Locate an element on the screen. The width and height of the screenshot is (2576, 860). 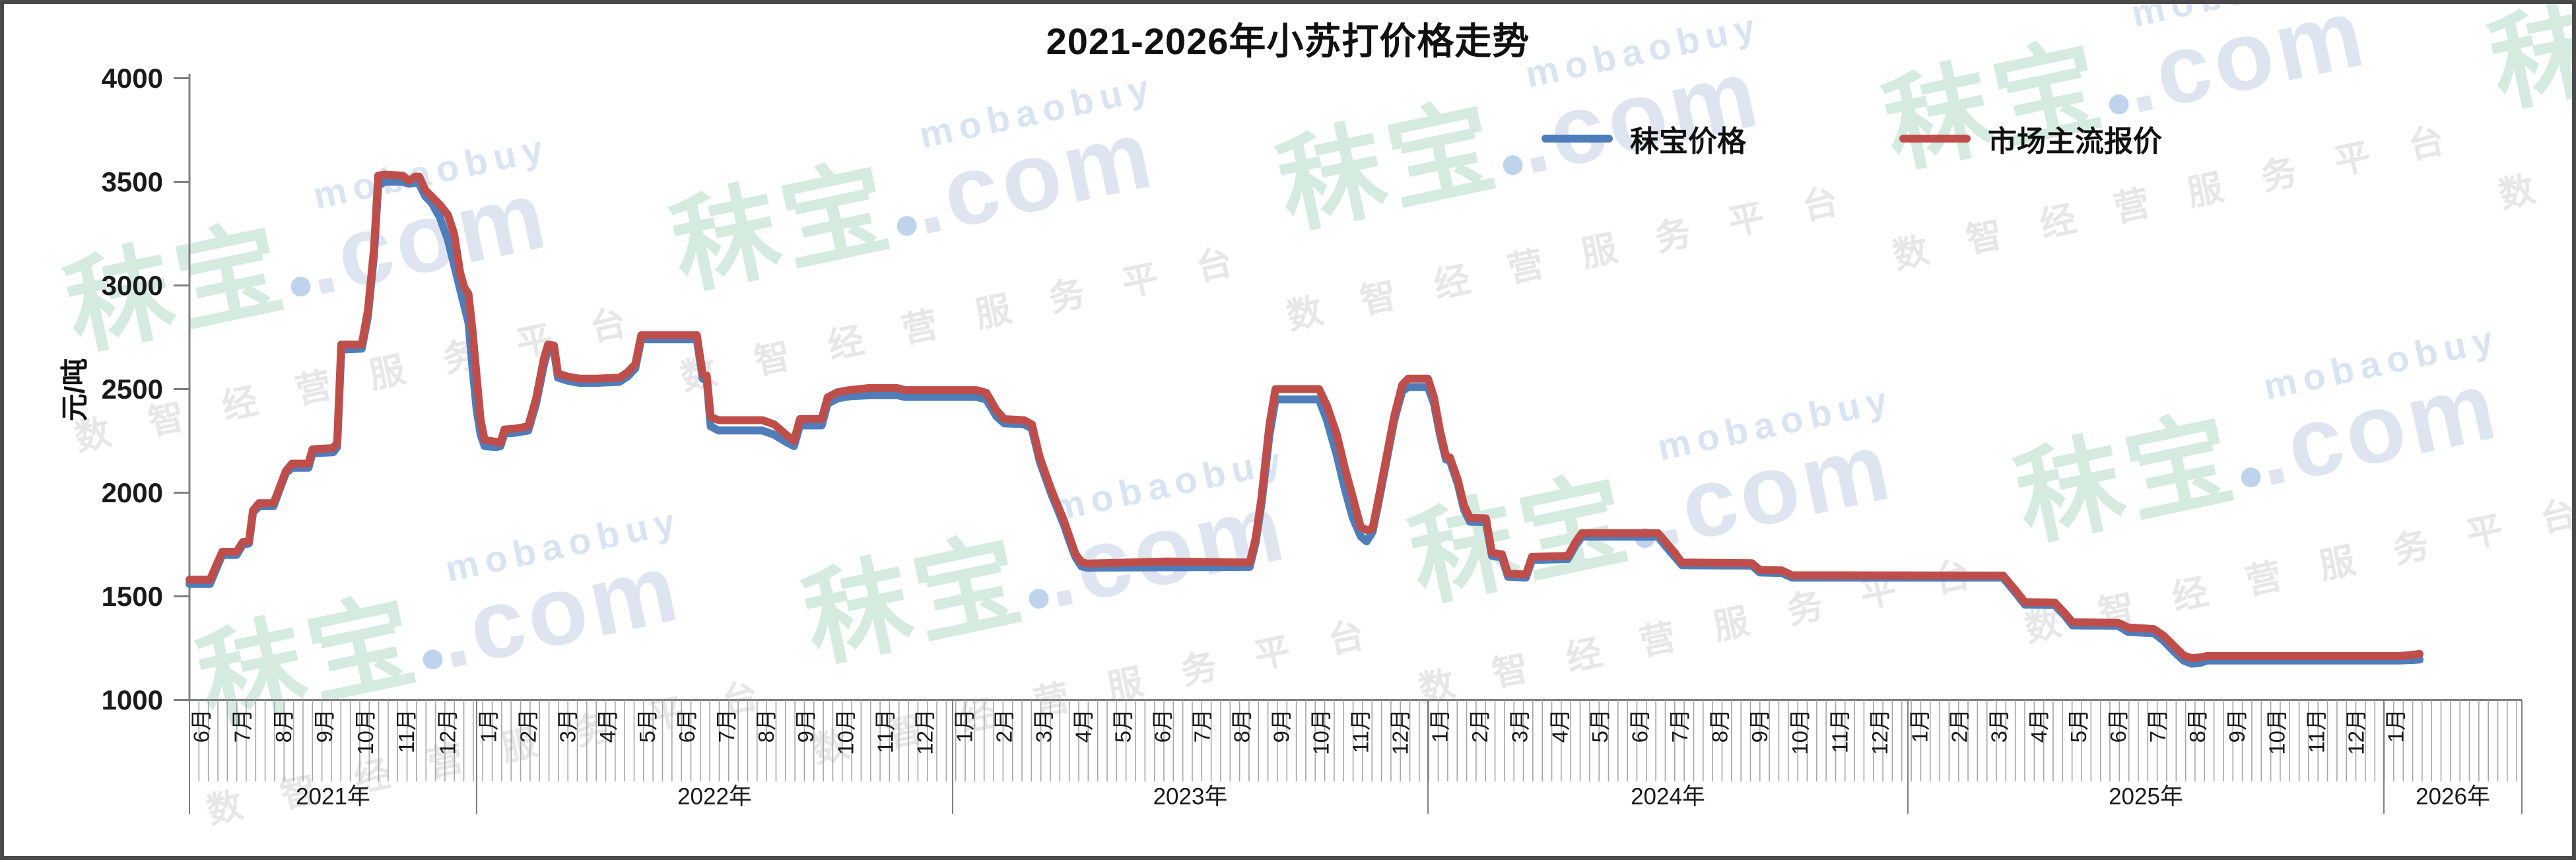
y-tick-label: 2500 is located at coordinates (132, 389).